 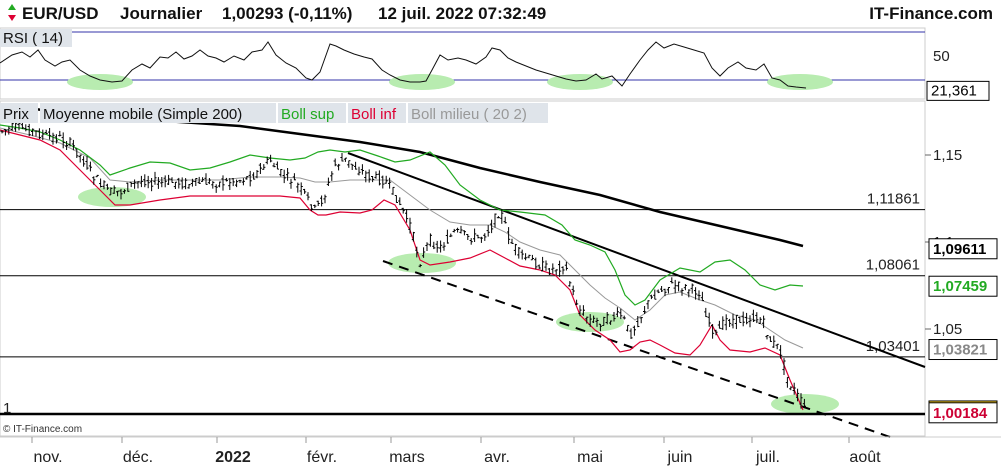 I want to click on legend-ma-bg, so click(x=158, y=113).